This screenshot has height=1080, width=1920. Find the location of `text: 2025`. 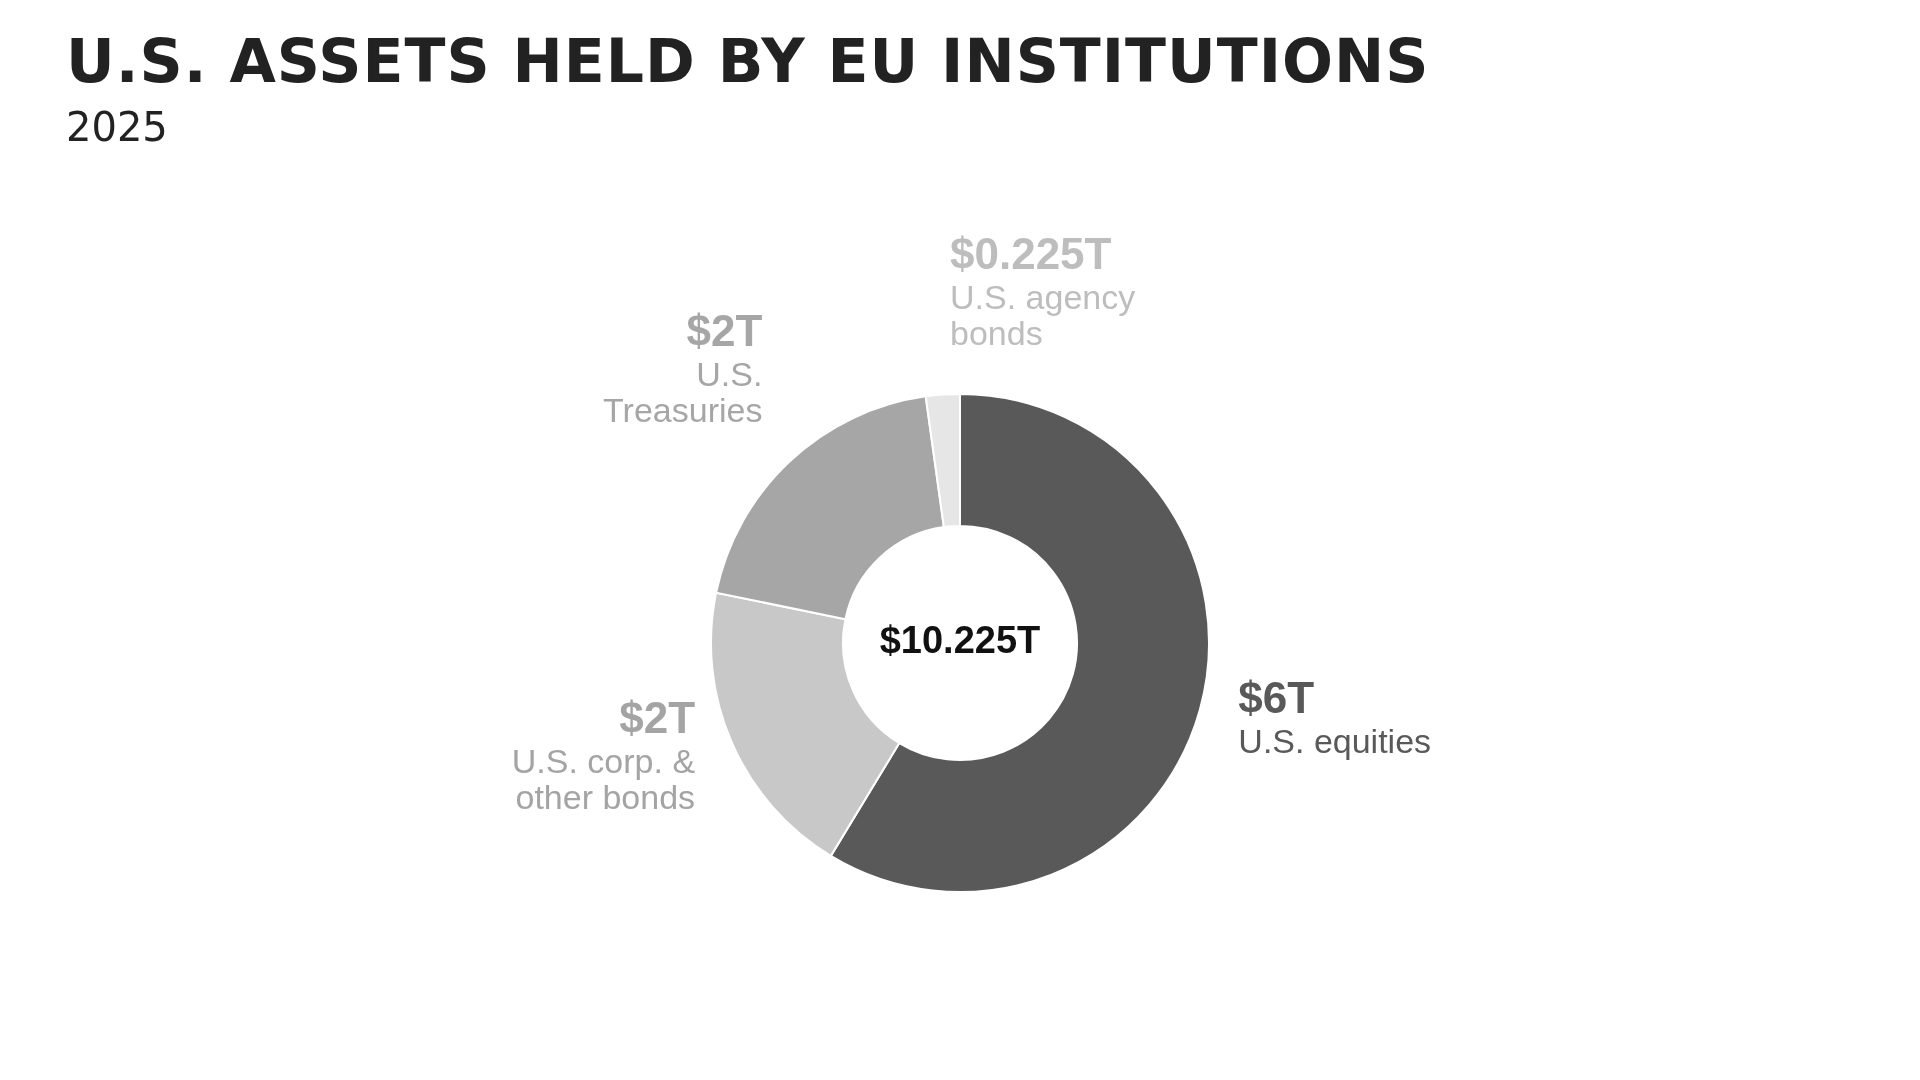

text: 2025 is located at coordinates (117, 127).